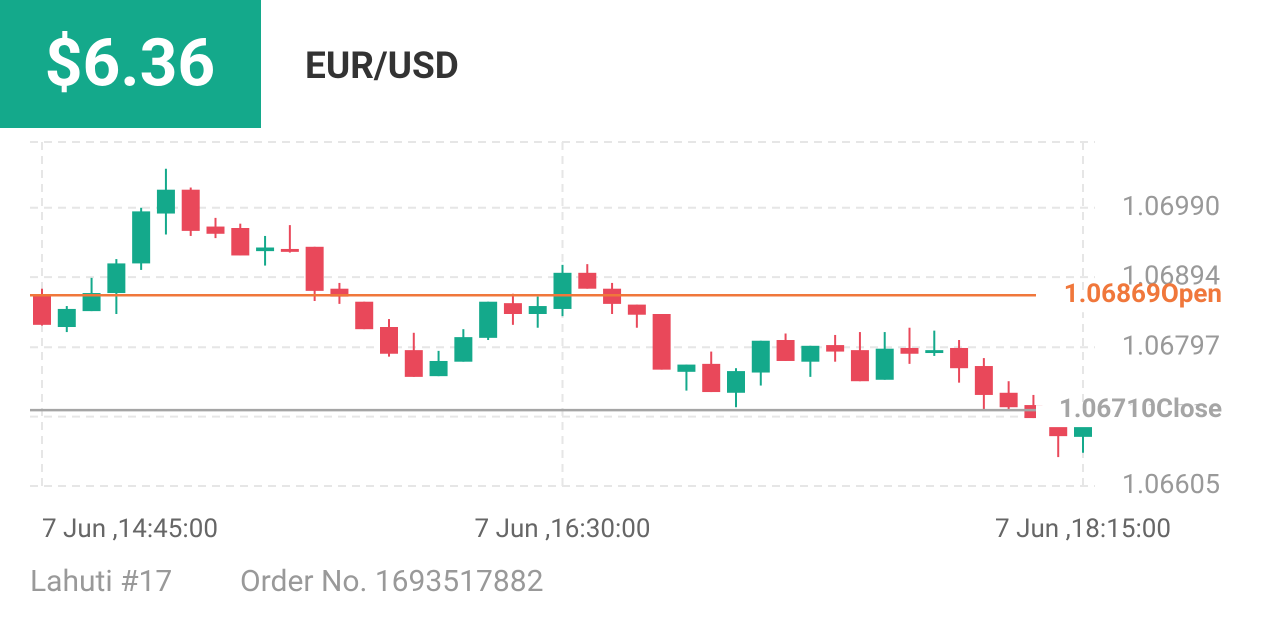 Image resolution: width=1266 pixels, height=633 pixels. Describe the element at coordinates (130, 529) in the screenshot. I see `x-tick-label: 7 Jun ,14:45:00` at that location.